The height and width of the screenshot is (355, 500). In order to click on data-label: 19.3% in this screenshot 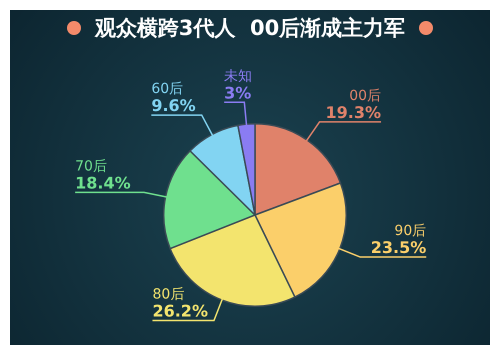, I will do `click(354, 112)`.